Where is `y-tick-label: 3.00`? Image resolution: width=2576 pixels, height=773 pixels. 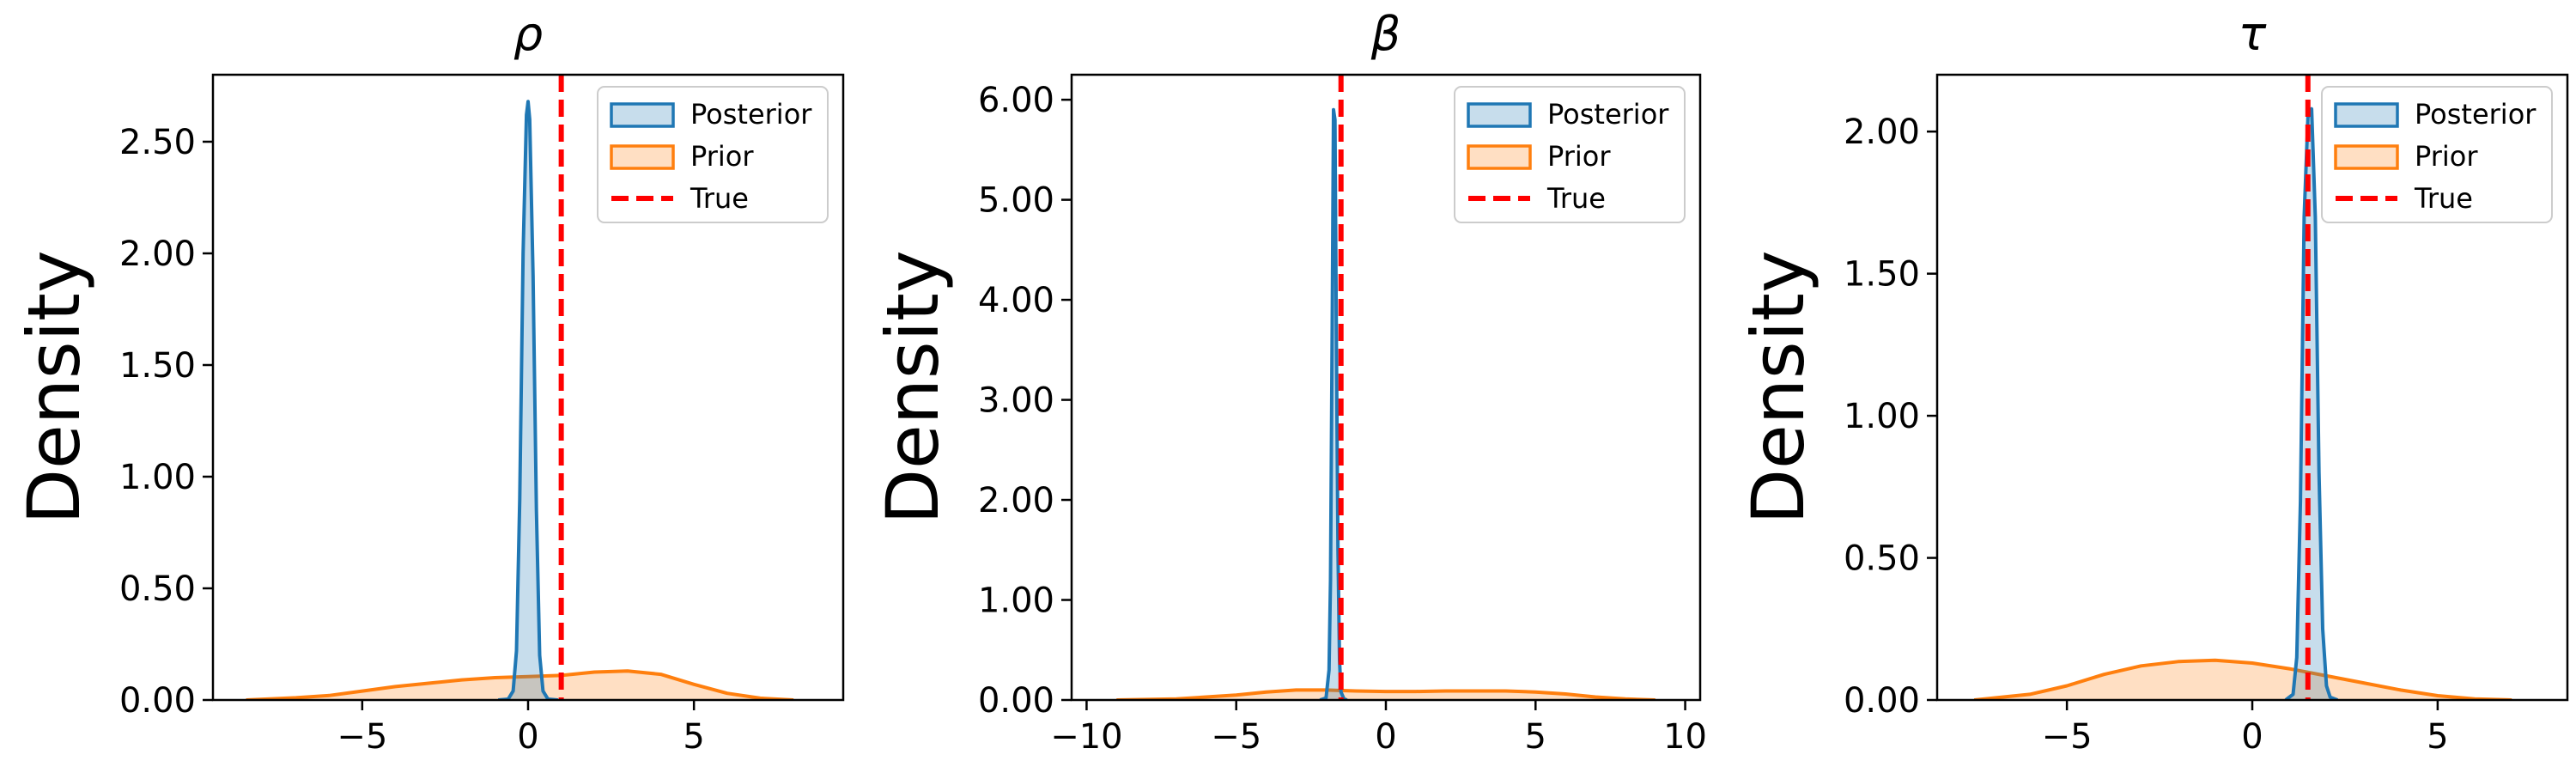
y-tick-label: 3.00 is located at coordinates (1016, 401).